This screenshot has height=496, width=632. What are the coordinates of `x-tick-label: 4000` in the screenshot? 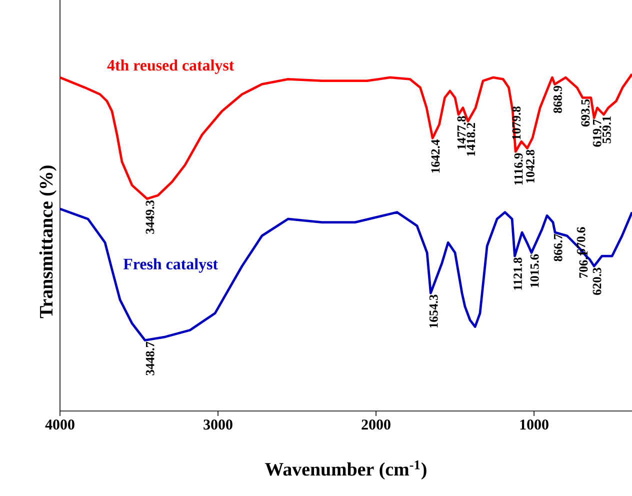 It's located at (59, 425).